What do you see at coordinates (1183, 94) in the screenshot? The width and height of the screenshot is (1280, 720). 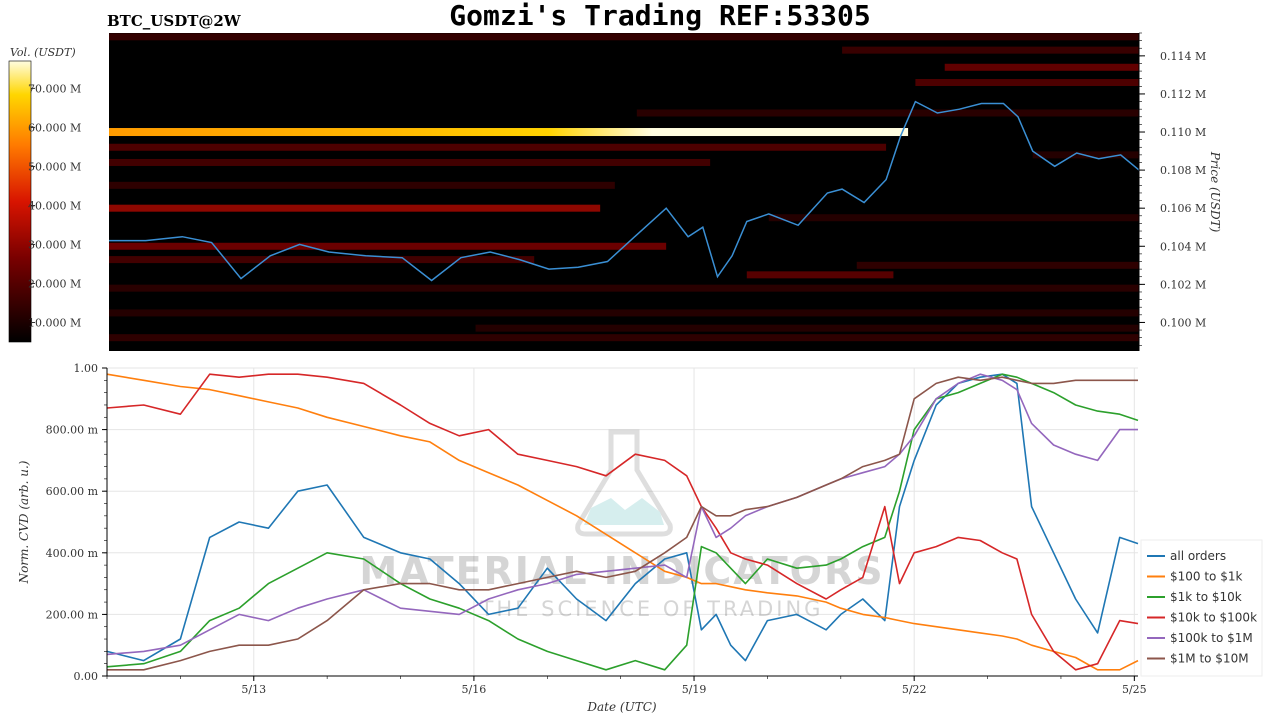 I see `heatmap-y-tick-label: 0.112 M` at bounding box center [1183, 94].